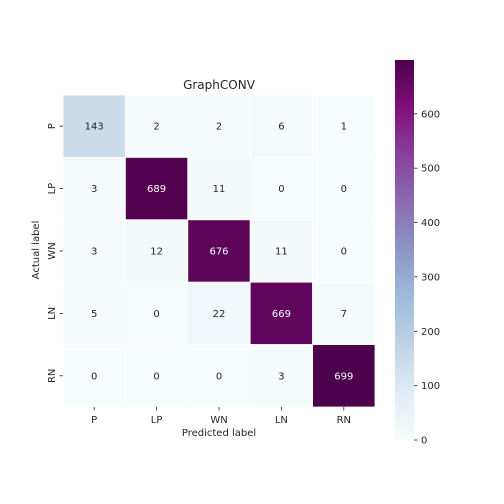 This screenshot has height=504, width=504. I want to click on y-tick-label: LN, so click(52, 313).